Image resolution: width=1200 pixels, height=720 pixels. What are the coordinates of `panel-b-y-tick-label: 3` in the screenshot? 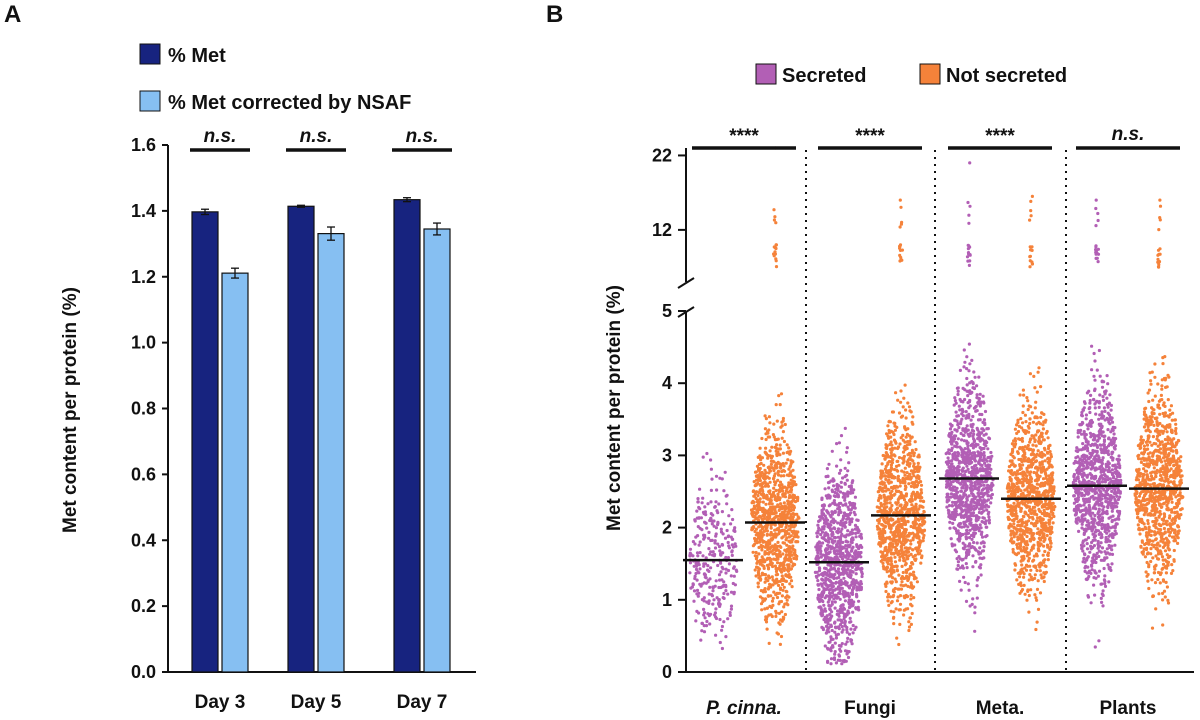 It's located at (667, 455).